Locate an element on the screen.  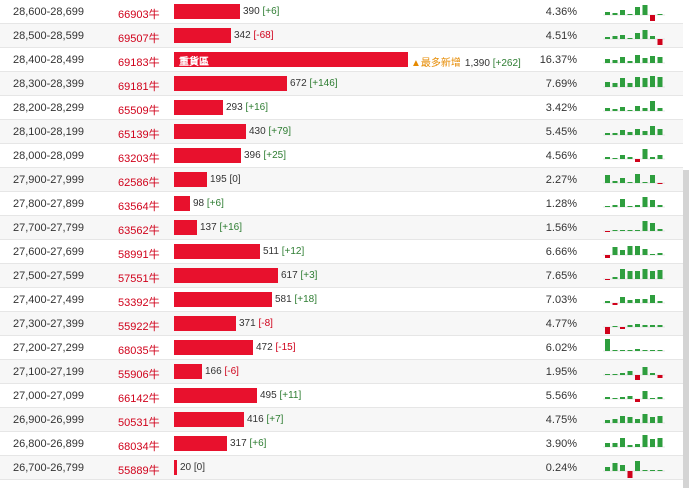
vertical-scrollbar is located at coordinates (686, 329).